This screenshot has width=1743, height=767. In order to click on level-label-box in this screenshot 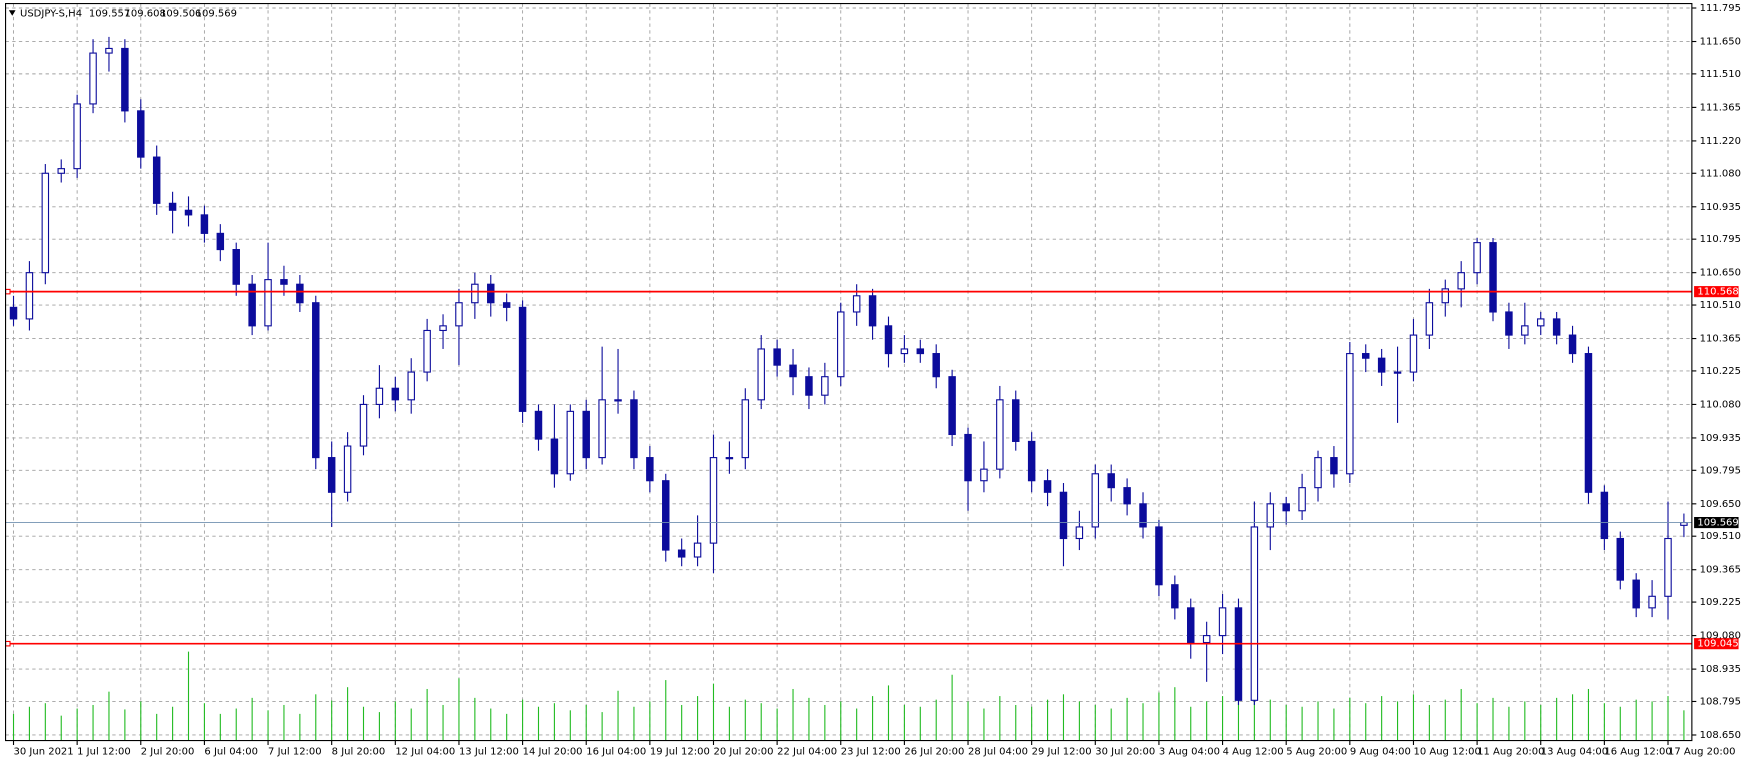, I will do `click(1716, 292)`.